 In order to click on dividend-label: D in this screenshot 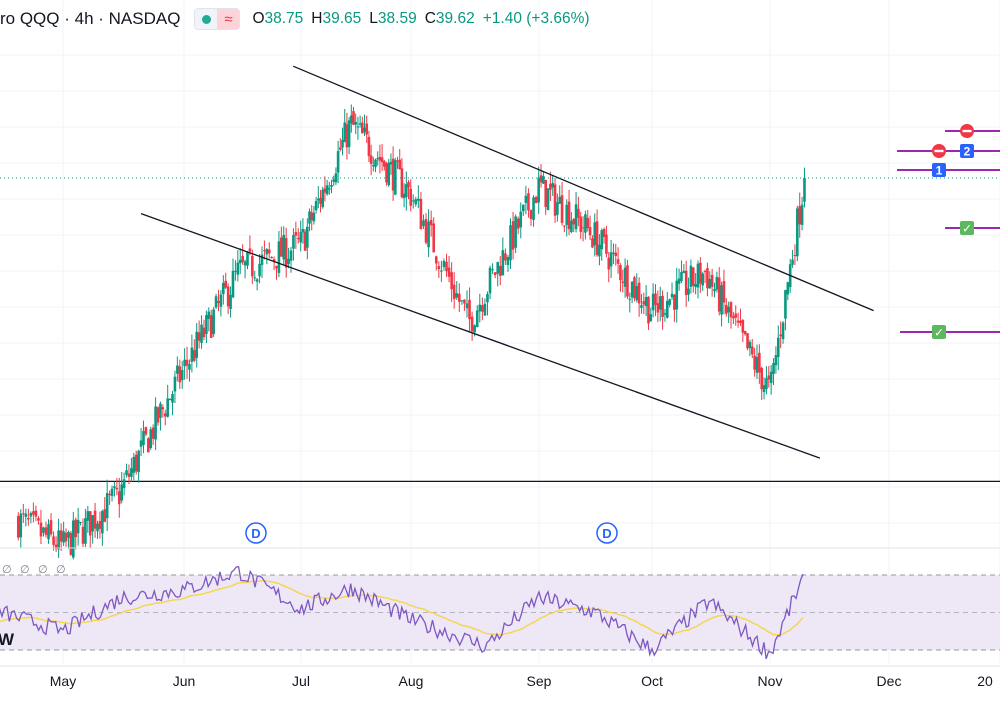, I will do `click(255, 533)`.